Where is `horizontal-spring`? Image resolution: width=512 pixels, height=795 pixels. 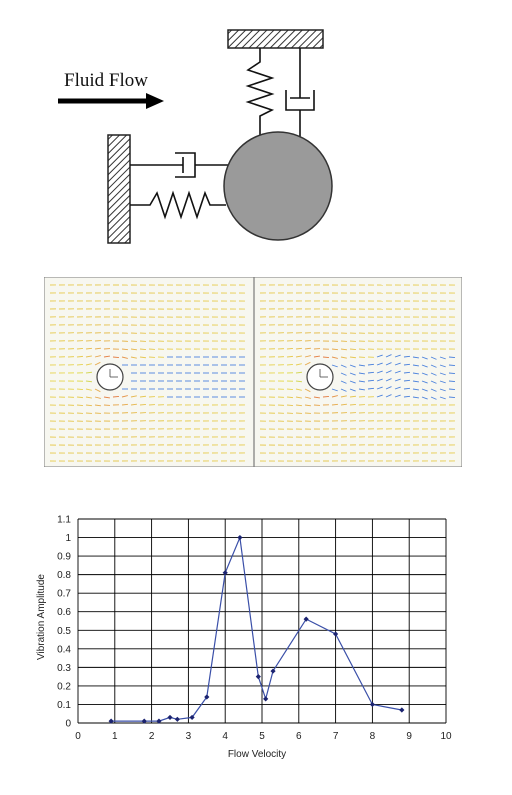 horizontal-spring is located at coordinates (178, 205).